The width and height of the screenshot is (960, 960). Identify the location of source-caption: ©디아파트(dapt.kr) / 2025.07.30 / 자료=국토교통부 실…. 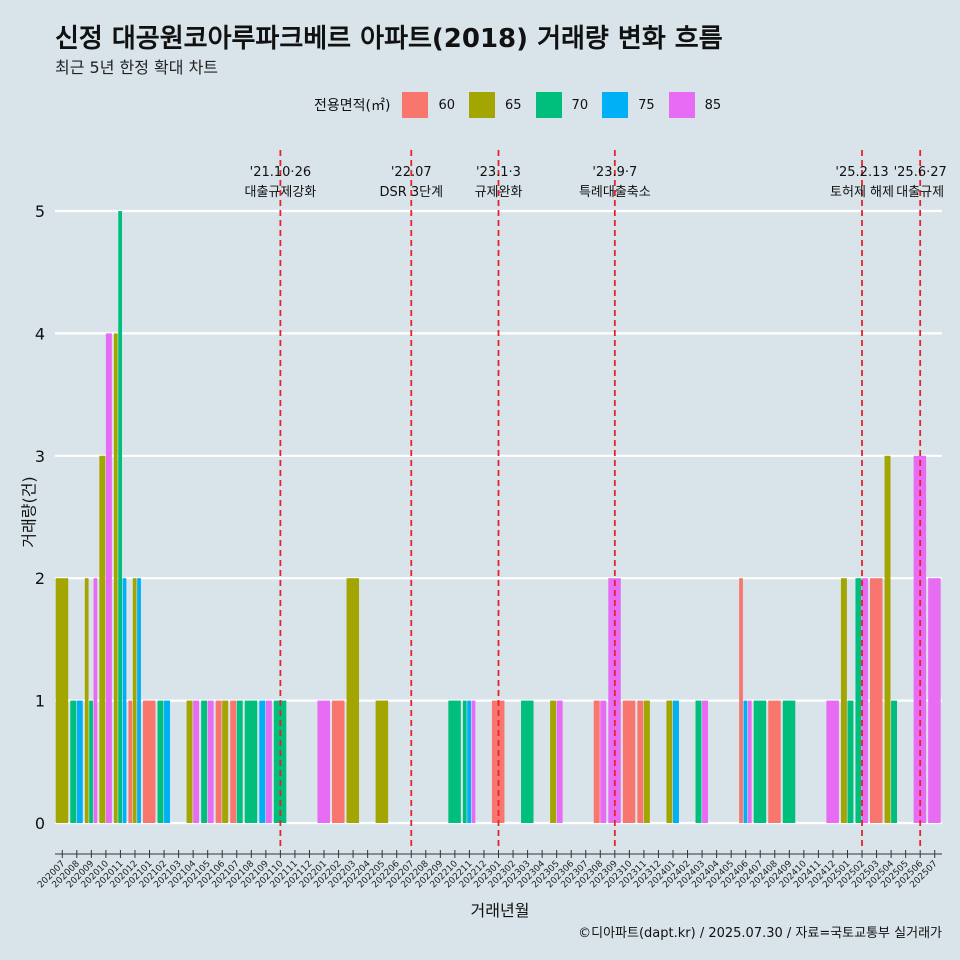
(760, 933).